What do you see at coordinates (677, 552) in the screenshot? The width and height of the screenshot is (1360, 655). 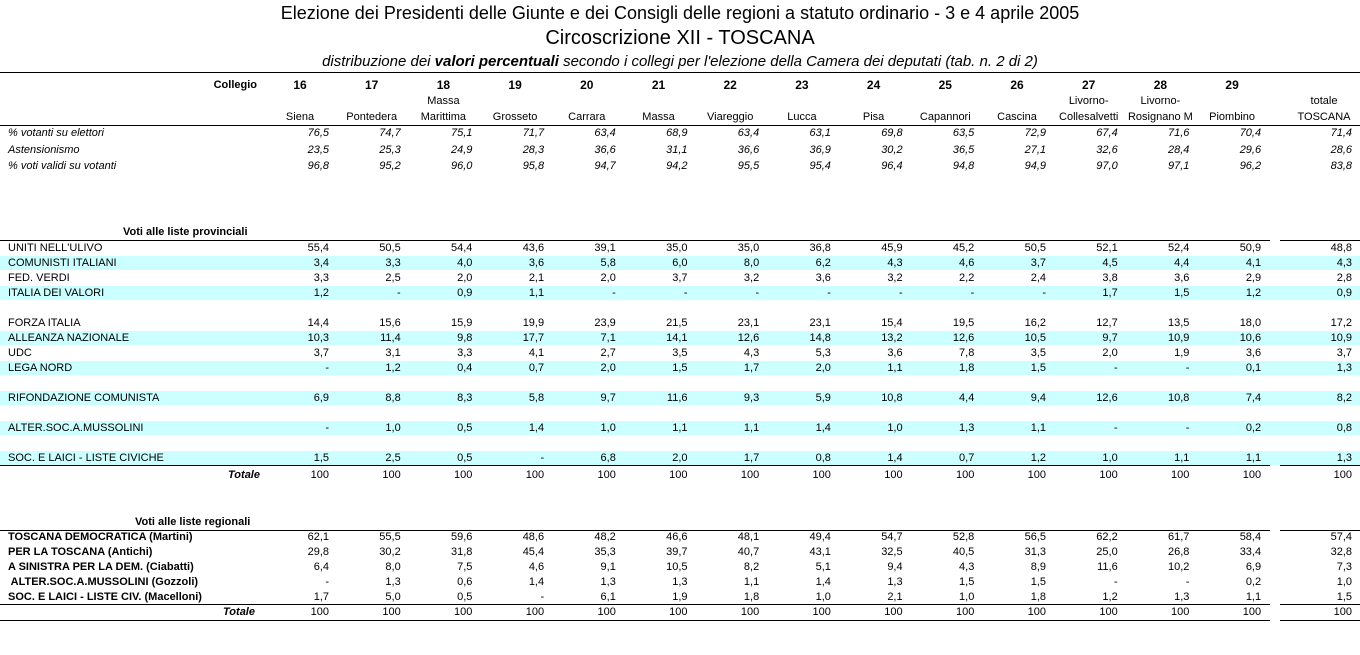 I see `cell: 39,7` at bounding box center [677, 552].